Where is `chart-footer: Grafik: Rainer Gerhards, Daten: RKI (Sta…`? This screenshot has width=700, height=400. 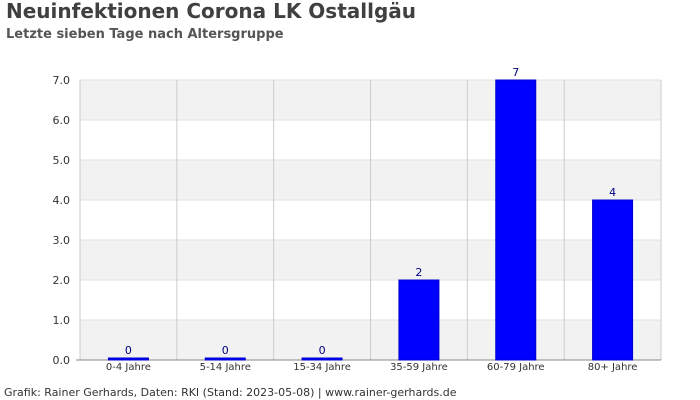 chart-footer: Grafik: Rainer Gerhards, Daten: RKI (Sta… is located at coordinates (230, 392).